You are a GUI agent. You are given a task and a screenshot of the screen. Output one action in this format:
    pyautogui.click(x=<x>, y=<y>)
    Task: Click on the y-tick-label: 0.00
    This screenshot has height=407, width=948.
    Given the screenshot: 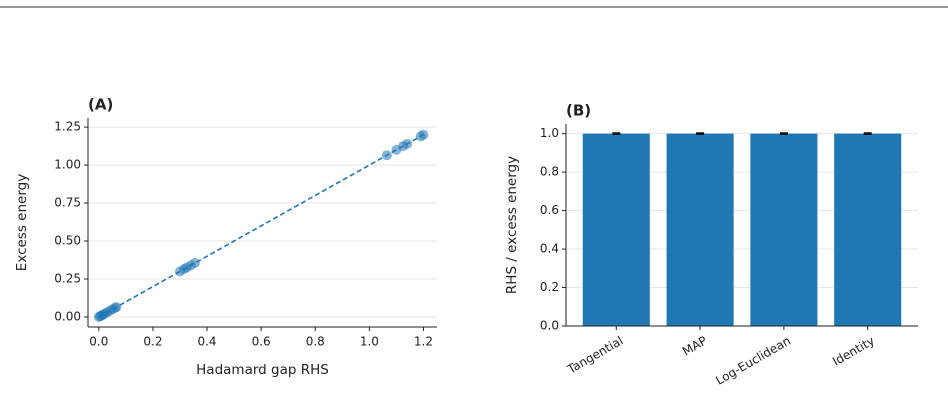 What is the action you would take?
    pyautogui.click(x=67, y=316)
    